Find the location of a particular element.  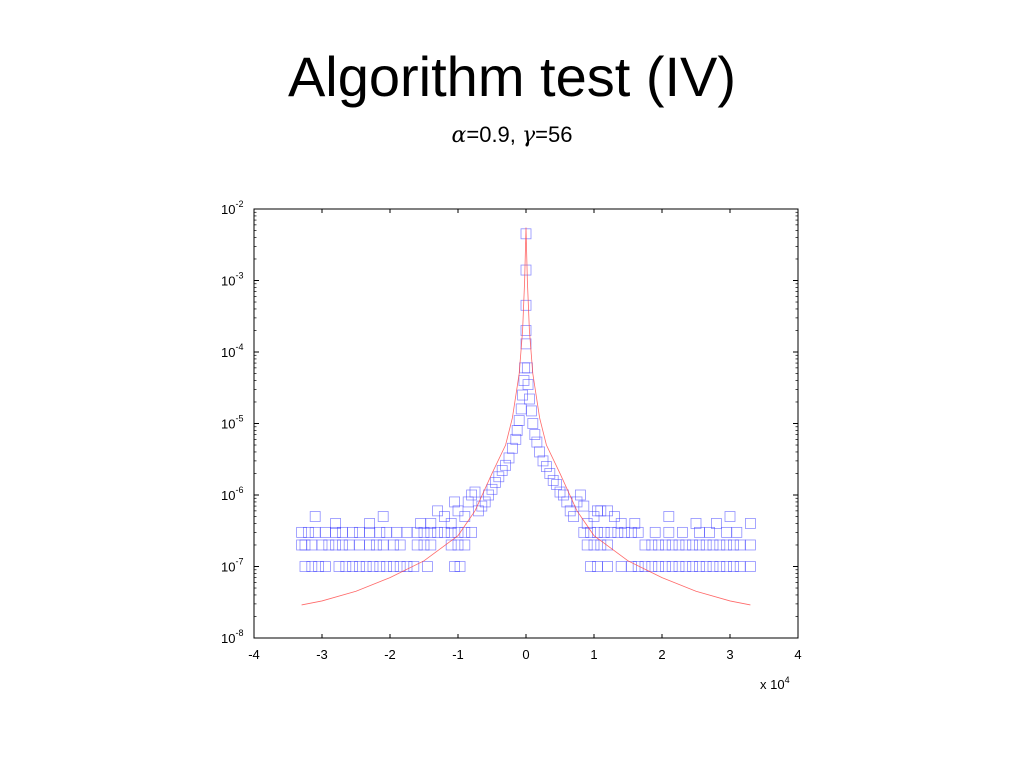

x-tick-label: 0 is located at coordinates (525, 654).